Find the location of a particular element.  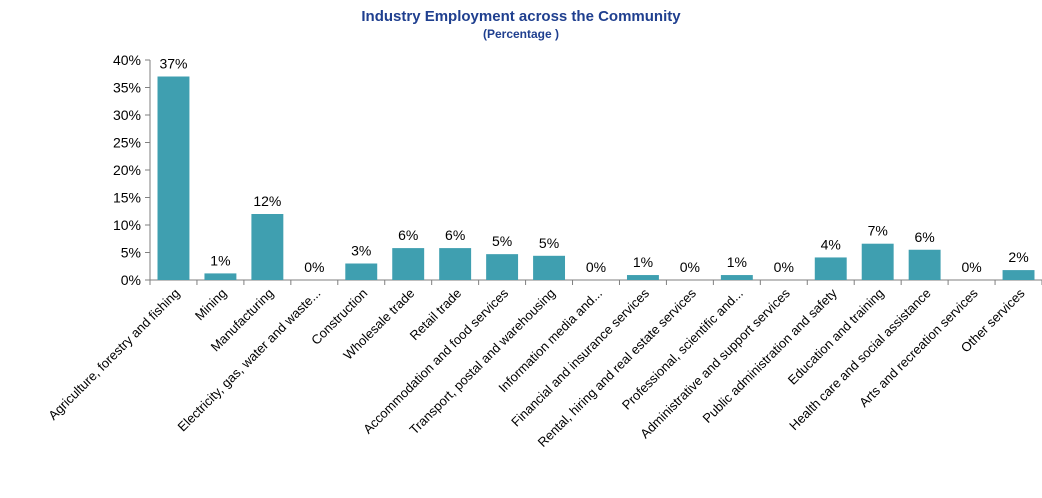

y-tick-label: 15% is located at coordinates (127, 198).